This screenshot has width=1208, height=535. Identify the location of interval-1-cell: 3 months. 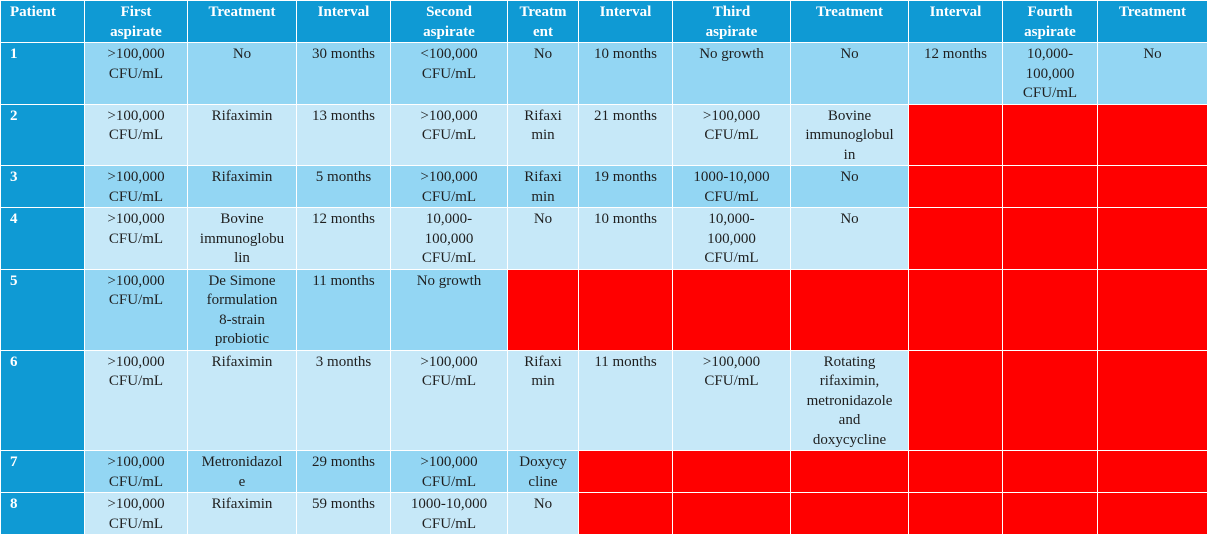
(343, 400).